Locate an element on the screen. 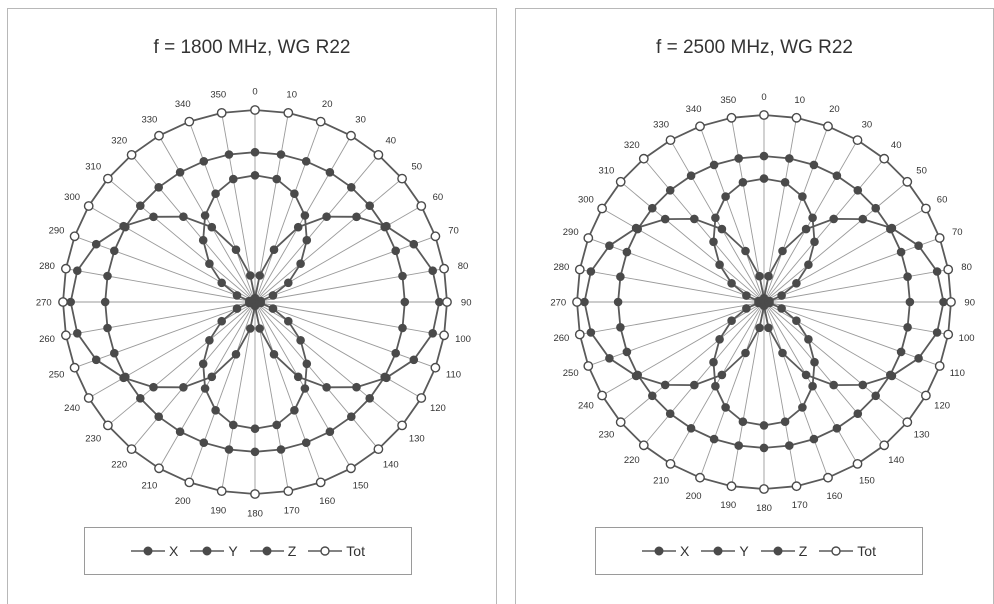 The width and height of the screenshot is (994, 604). angle-tick-label: 250 is located at coordinates (57, 375).